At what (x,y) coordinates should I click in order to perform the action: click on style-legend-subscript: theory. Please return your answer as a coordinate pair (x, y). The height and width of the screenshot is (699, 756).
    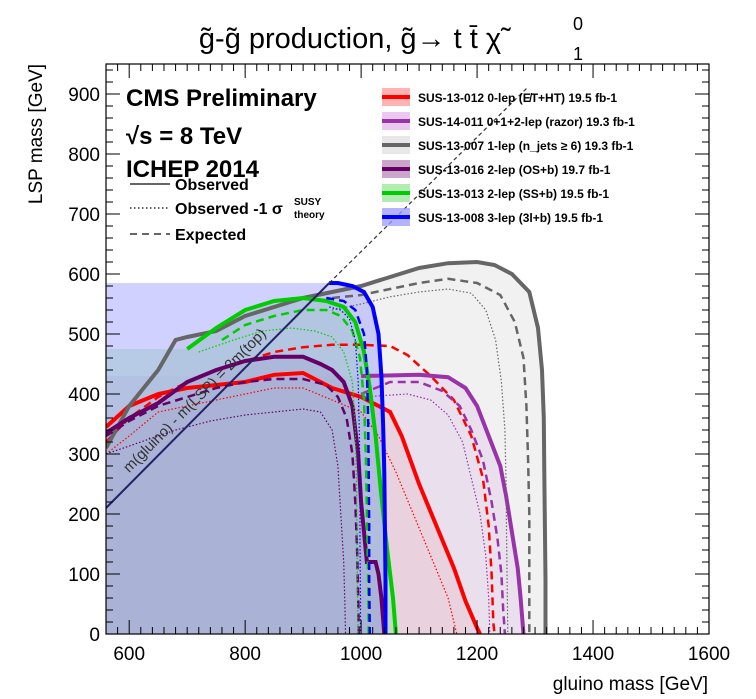
    Looking at the image, I should click on (309, 215).